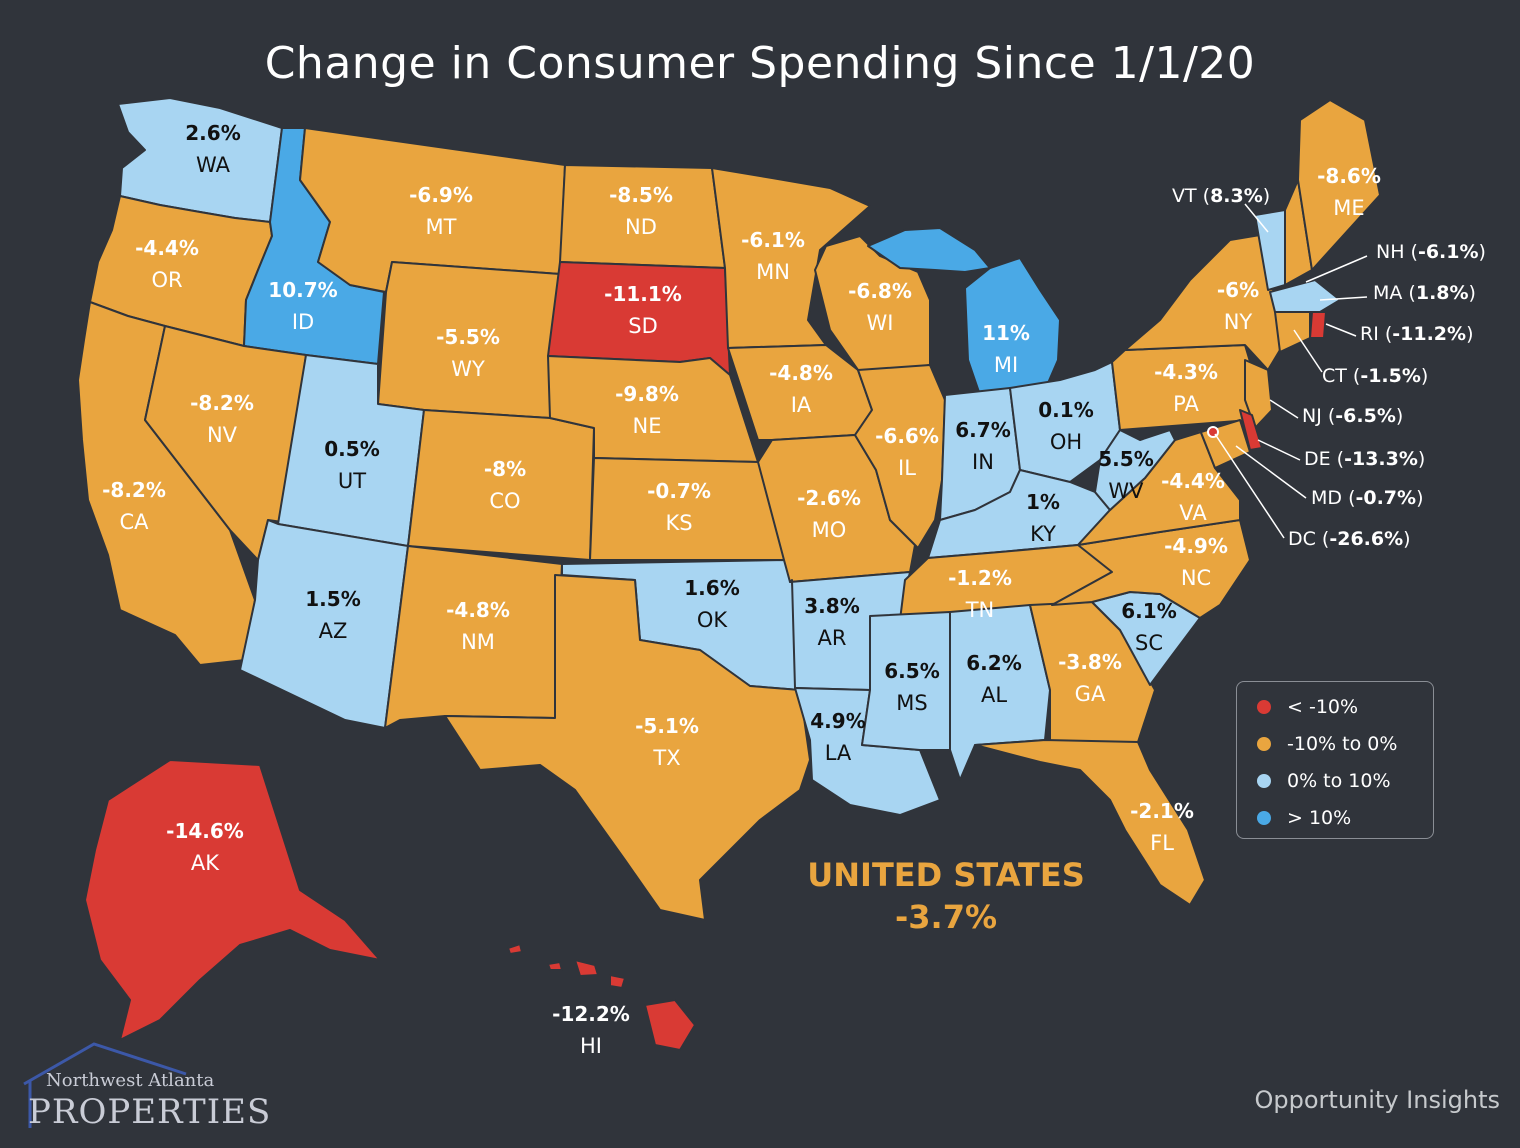 Image resolution: width=1520 pixels, height=1148 pixels. Describe the element at coordinates (643, 294) in the screenshot. I see `state-value-sd: -11.1%` at that location.